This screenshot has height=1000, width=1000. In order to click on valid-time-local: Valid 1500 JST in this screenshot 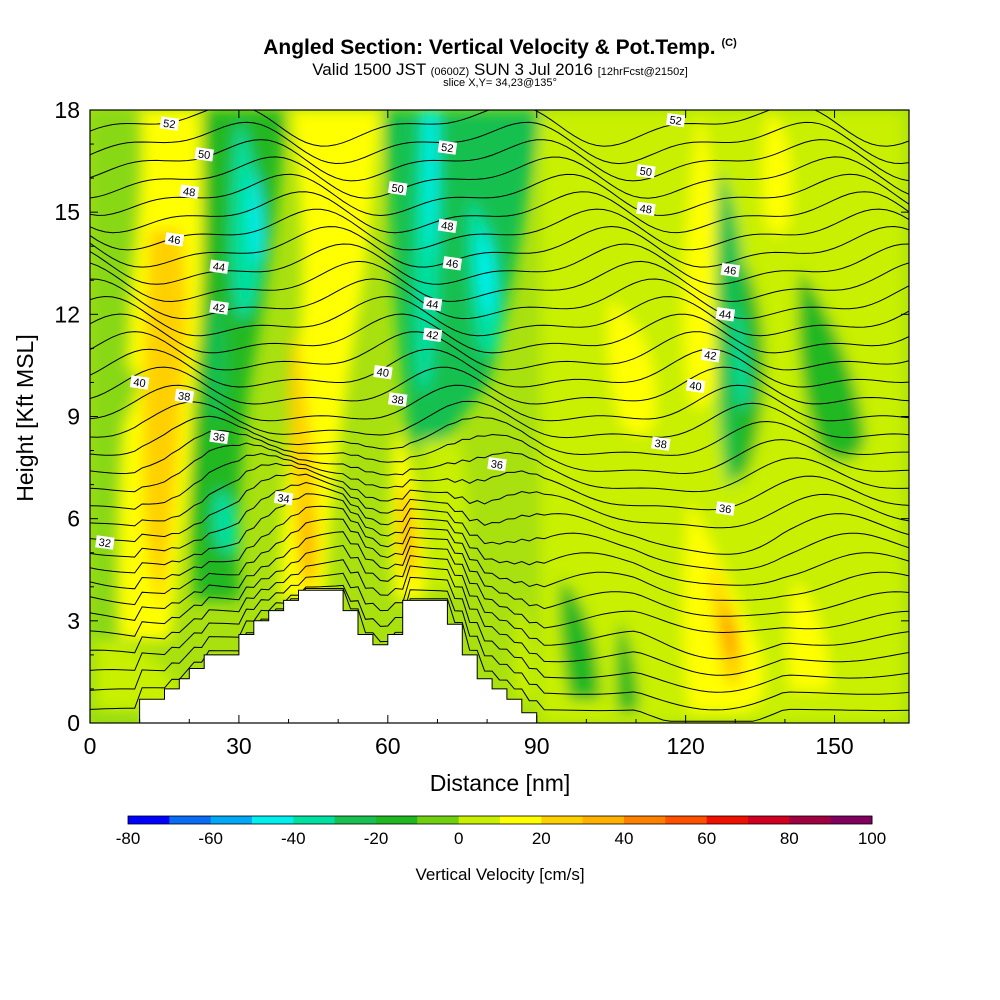, I will do `click(369, 69)`.